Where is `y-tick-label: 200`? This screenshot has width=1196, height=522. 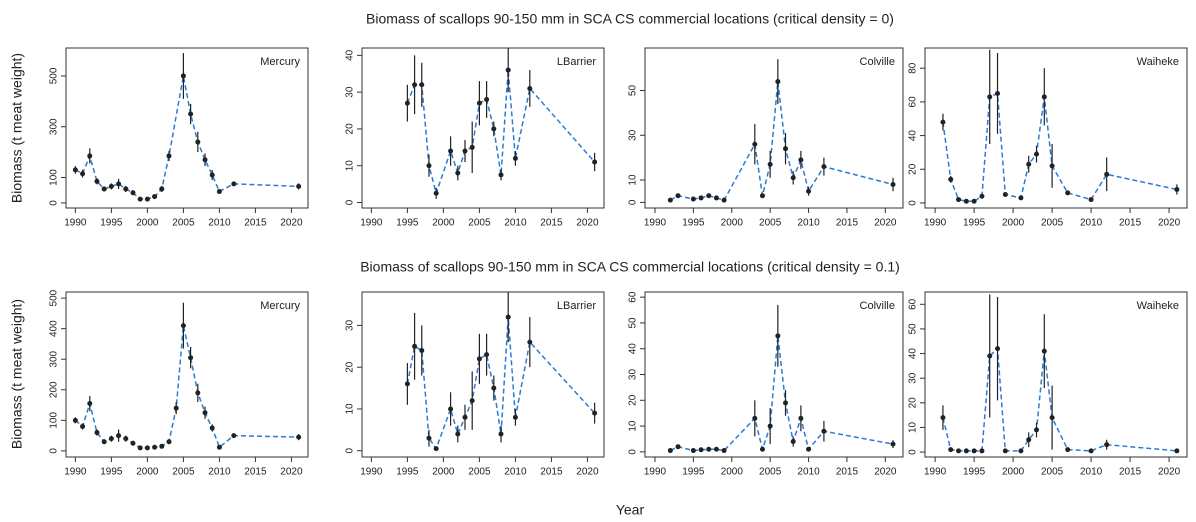 y-tick-label: 200 is located at coordinates (54, 389).